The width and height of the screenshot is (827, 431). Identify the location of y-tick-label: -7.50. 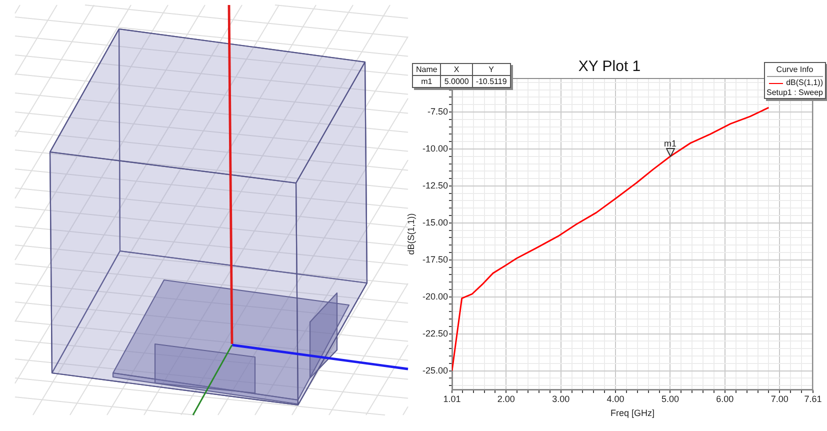
(437, 111).